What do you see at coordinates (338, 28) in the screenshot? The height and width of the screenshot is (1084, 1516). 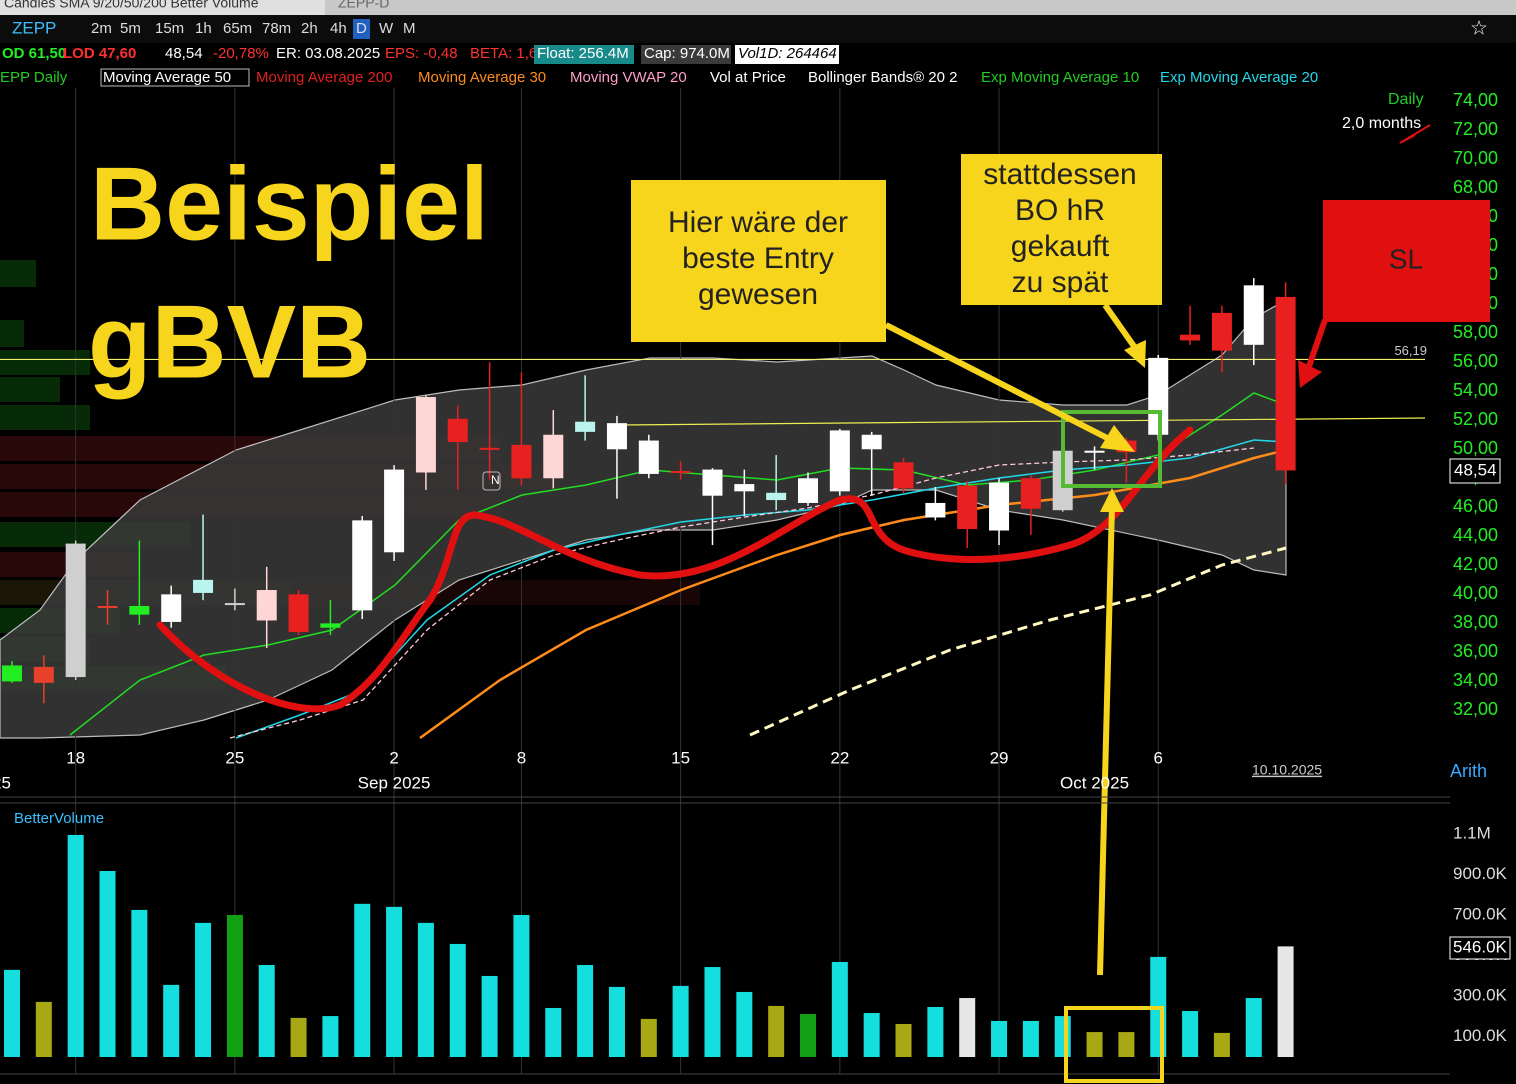 I see `interval: 4h` at bounding box center [338, 28].